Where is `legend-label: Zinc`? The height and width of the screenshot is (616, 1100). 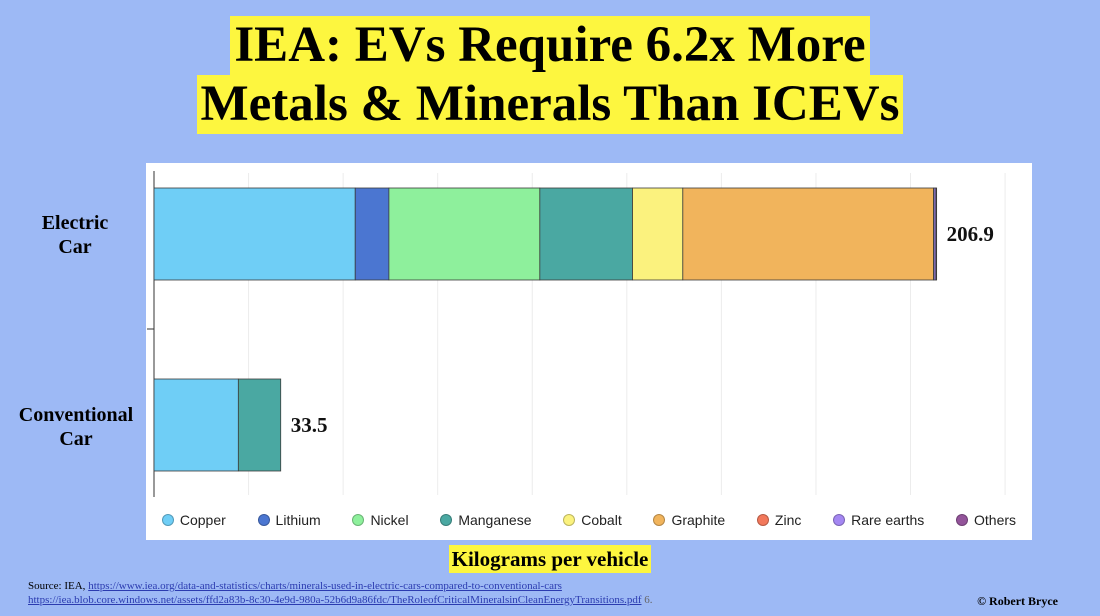 legend-label: Zinc is located at coordinates (788, 520).